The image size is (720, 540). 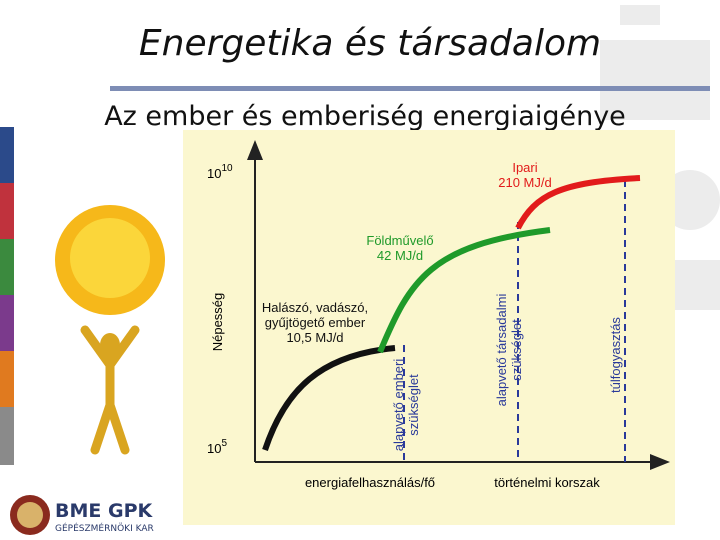 I want to click on curve-hunter, so click(x=329, y=398).